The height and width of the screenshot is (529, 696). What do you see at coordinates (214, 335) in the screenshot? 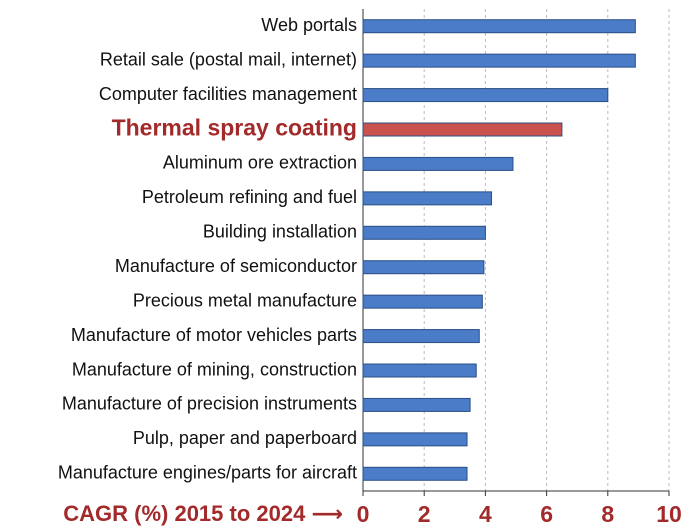
I see `y-tick-label: Manufacture of motor vehicles parts` at bounding box center [214, 335].